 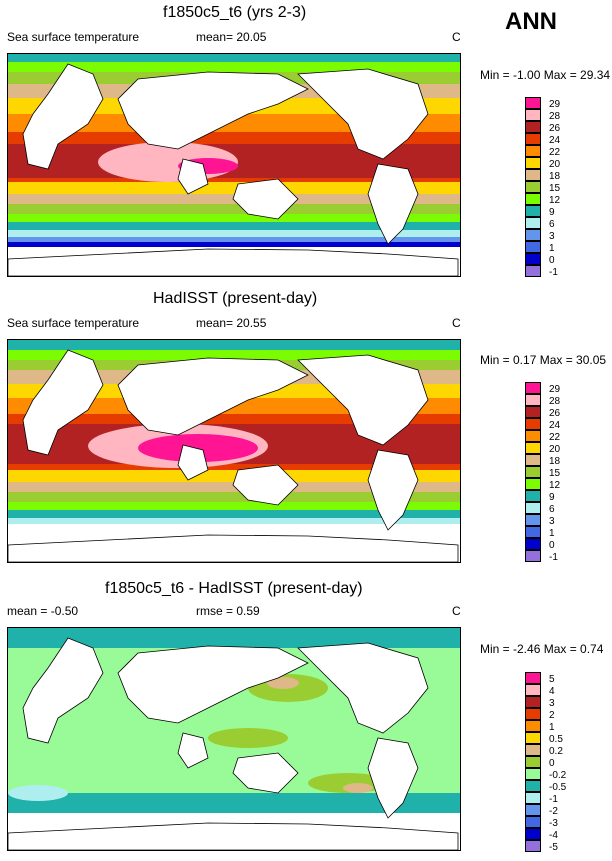 What do you see at coordinates (235, 298) in the screenshot?
I see `panel2-title: HadISST (present-day)` at bounding box center [235, 298].